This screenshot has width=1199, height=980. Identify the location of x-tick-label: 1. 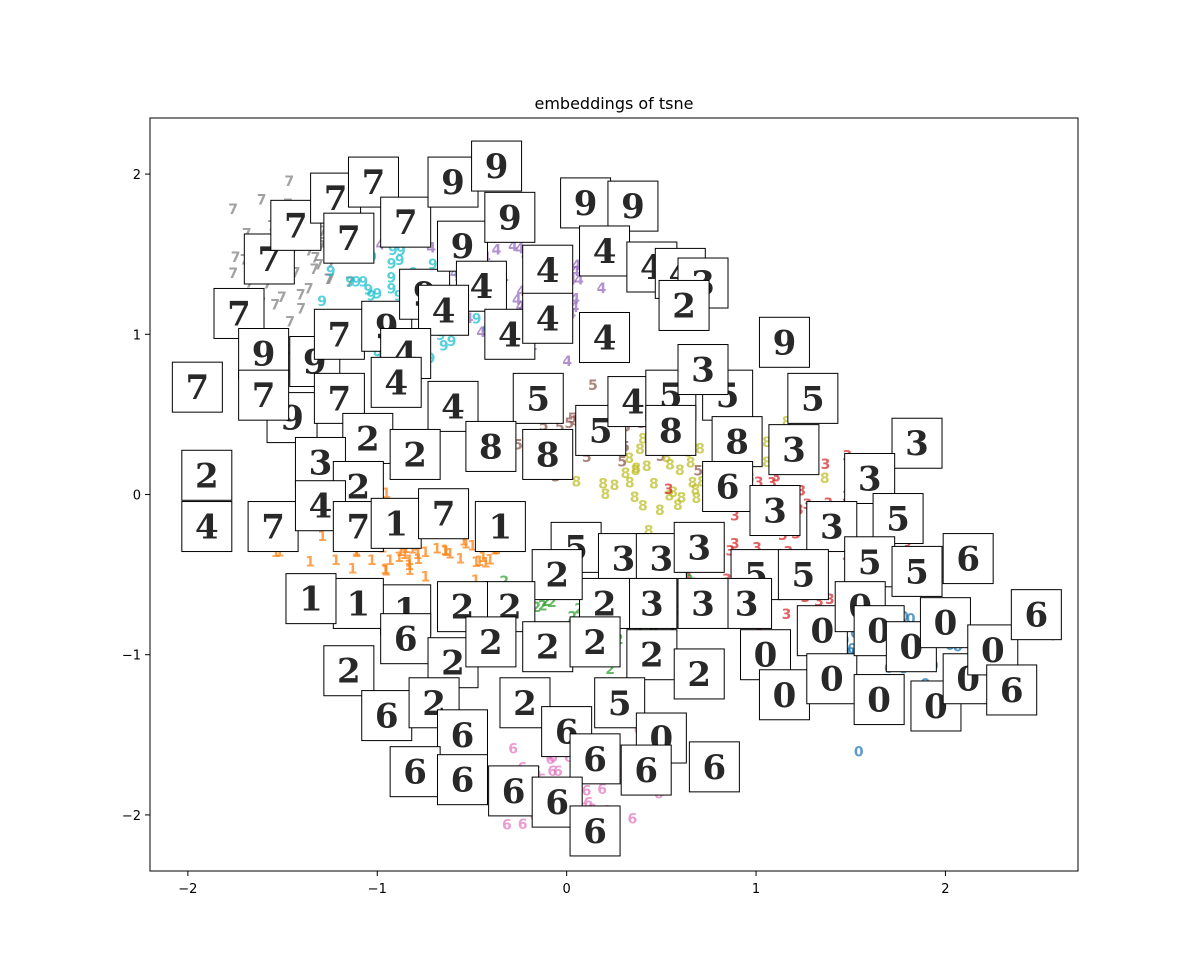
(756, 889).